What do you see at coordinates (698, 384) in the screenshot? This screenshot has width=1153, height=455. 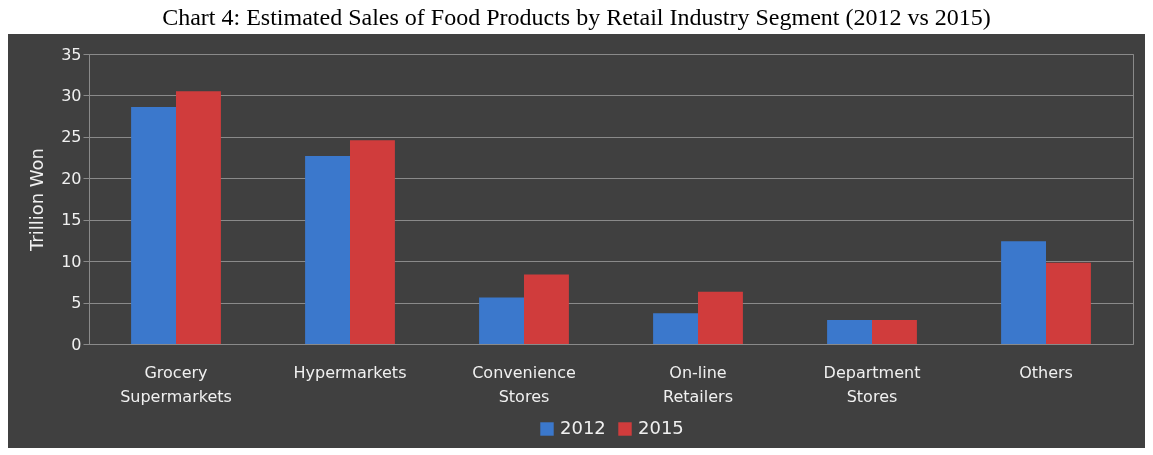 I see `x-tick-label: On-line Retailers` at bounding box center [698, 384].